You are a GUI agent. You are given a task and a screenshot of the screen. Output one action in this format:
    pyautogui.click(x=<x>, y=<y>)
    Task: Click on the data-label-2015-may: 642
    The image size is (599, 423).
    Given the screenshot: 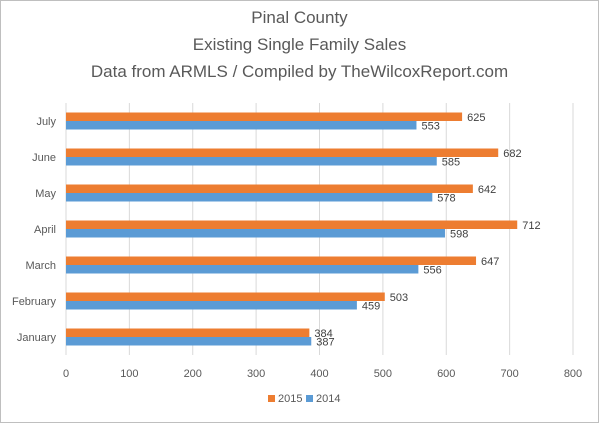 What is the action you would take?
    pyautogui.click(x=487, y=190)
    